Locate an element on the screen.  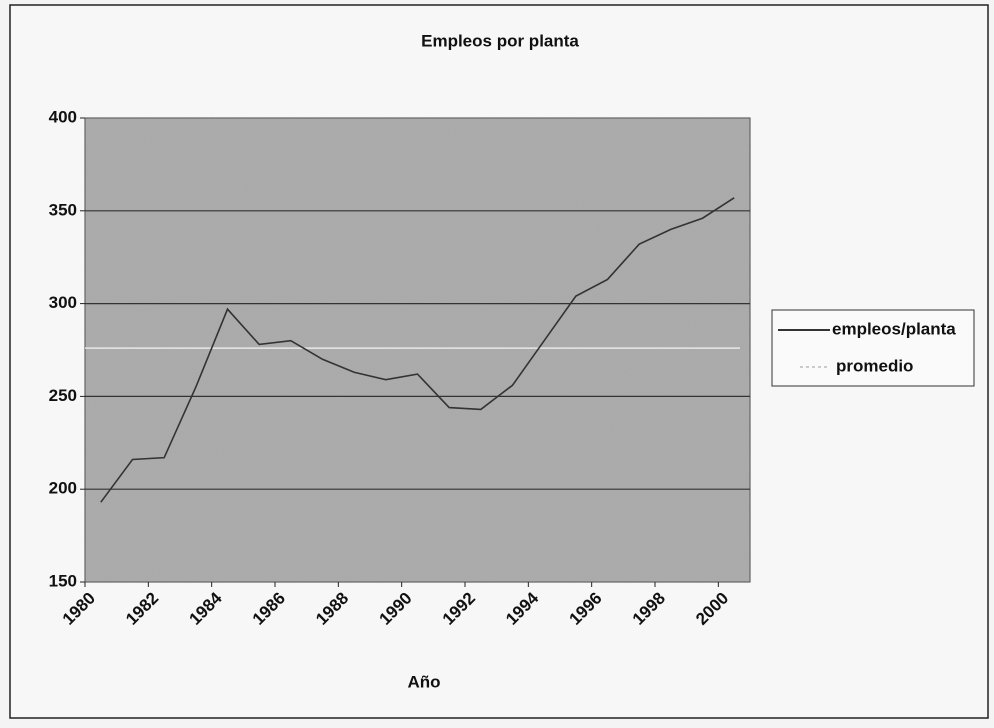
y-tick-label: 400 is located at coordinates (63, 116).